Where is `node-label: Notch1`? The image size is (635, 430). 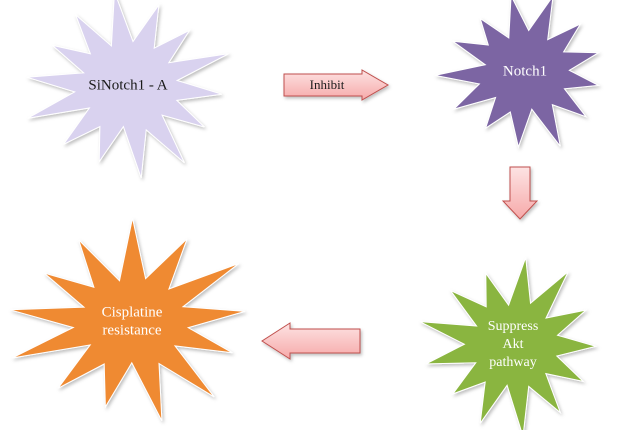
node-label: Notch1 is located at coordinates (525, 71).